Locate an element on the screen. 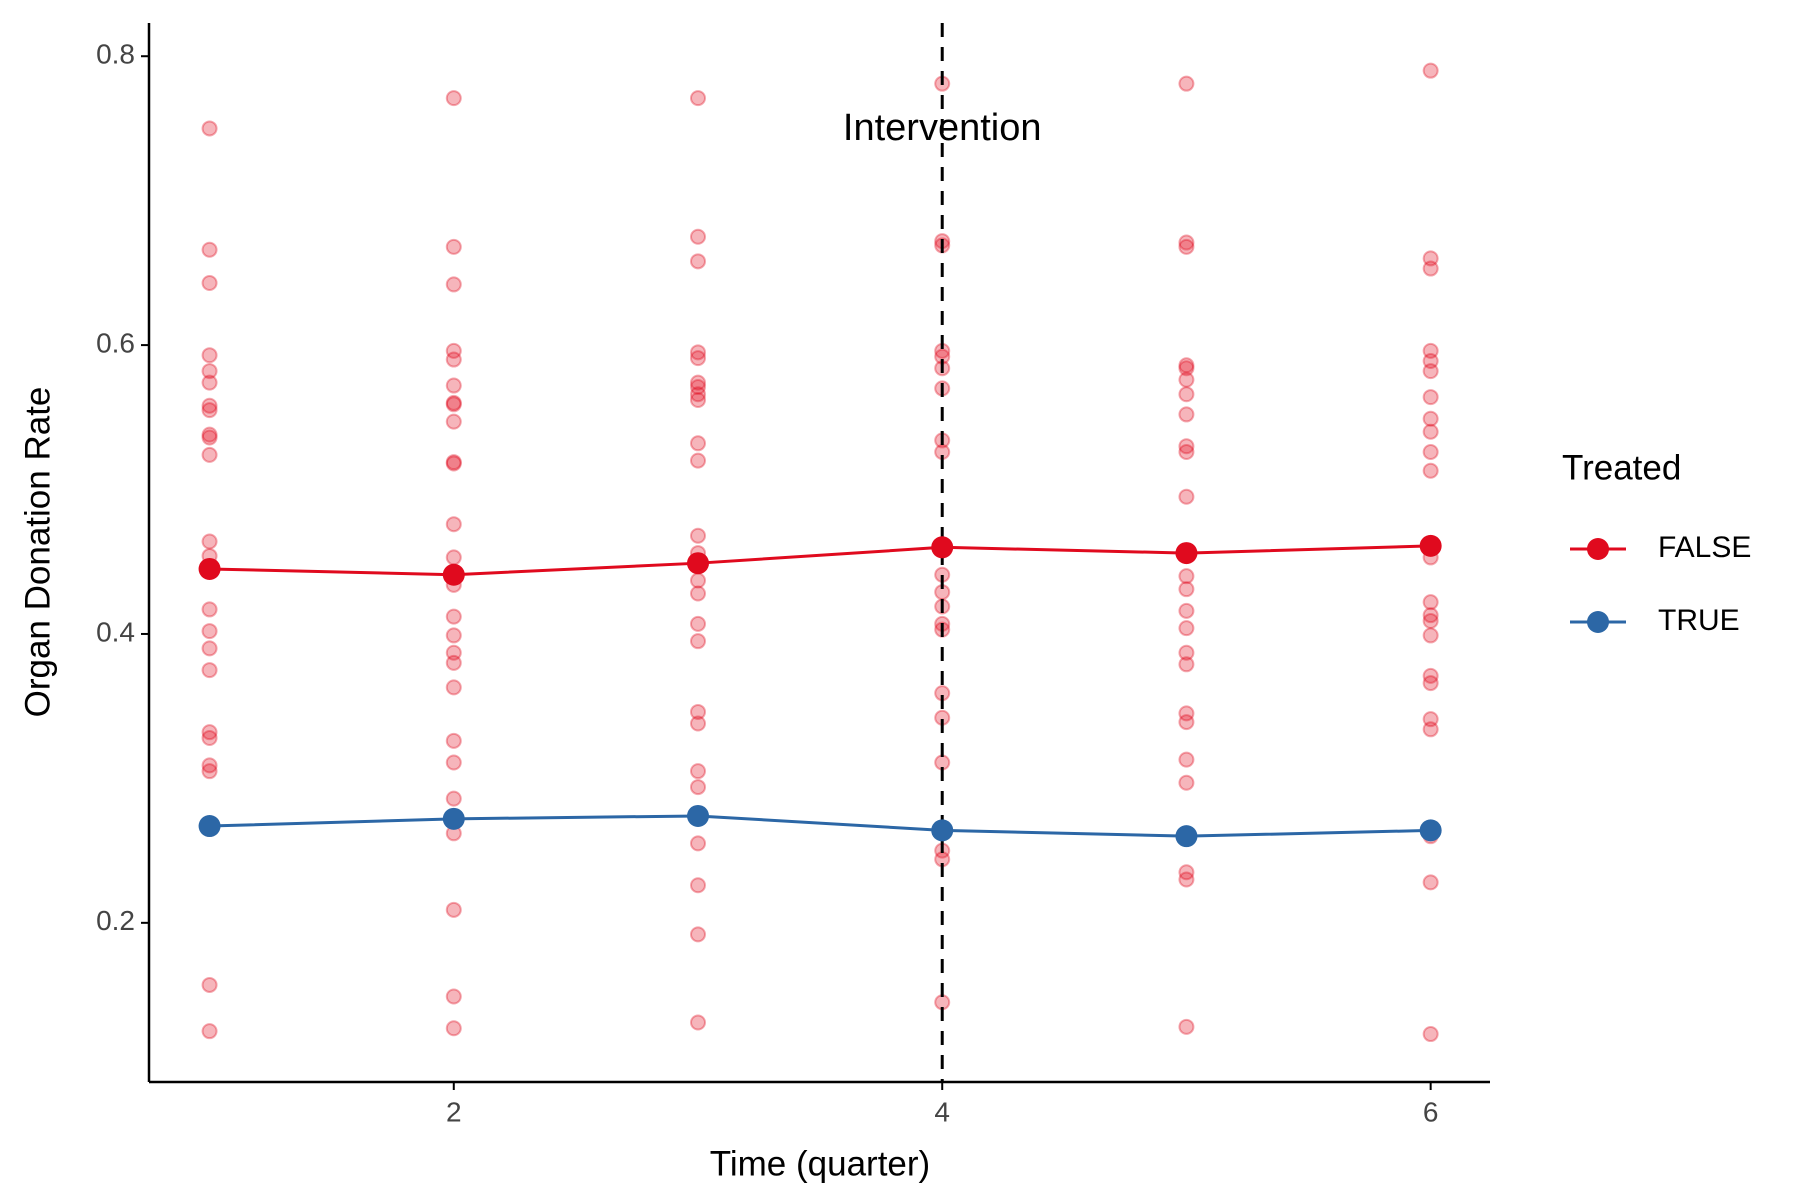 Image resolution: width=1800 pixels, height=1200 pixels. x-tick-label: 6 is located at coordinates (1431, 1111).